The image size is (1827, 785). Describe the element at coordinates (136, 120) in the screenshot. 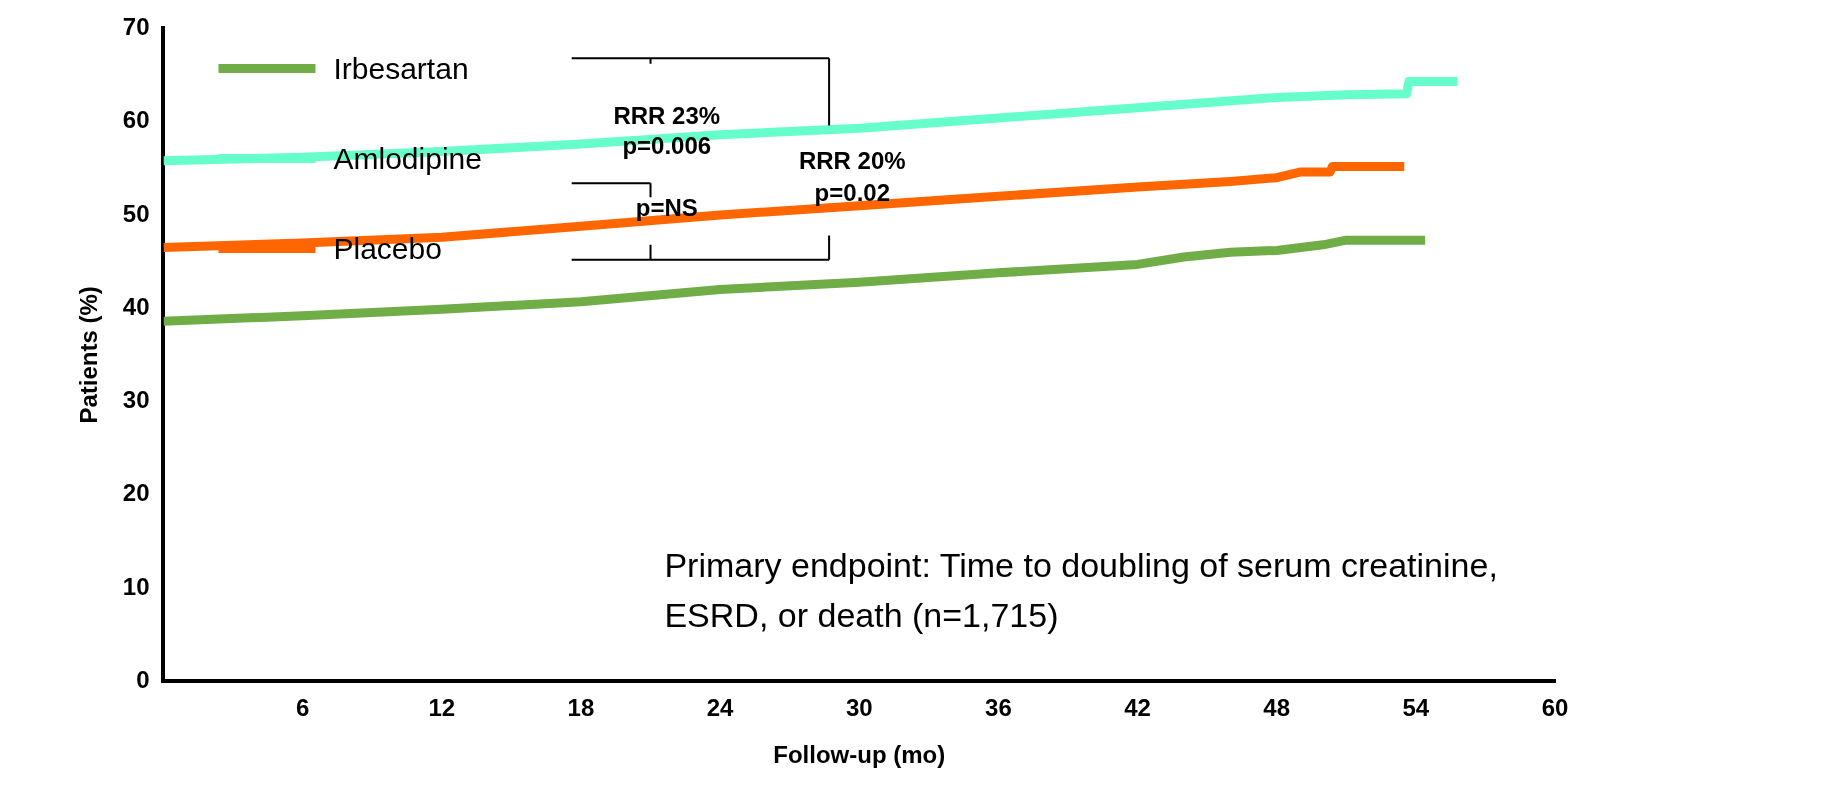

I see `y-tick-label: 60` at that location.